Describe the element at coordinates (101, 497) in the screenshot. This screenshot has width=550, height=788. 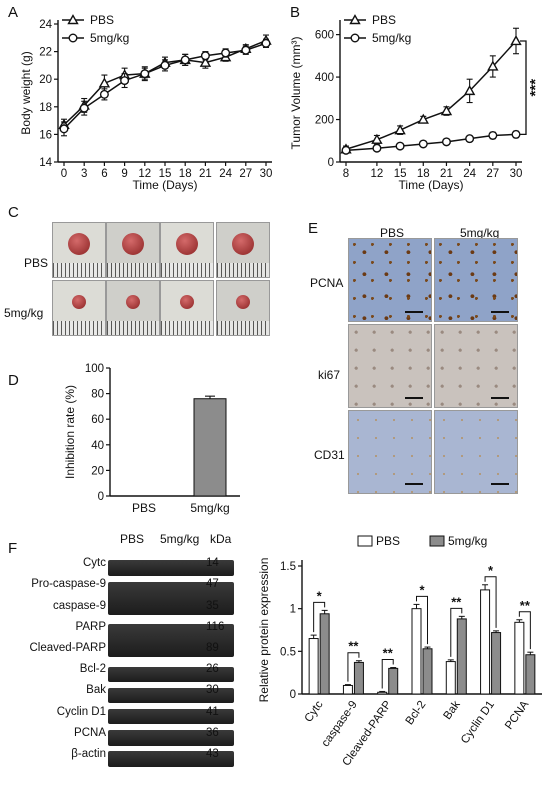
I see `y-tick-label: 0` at that location.